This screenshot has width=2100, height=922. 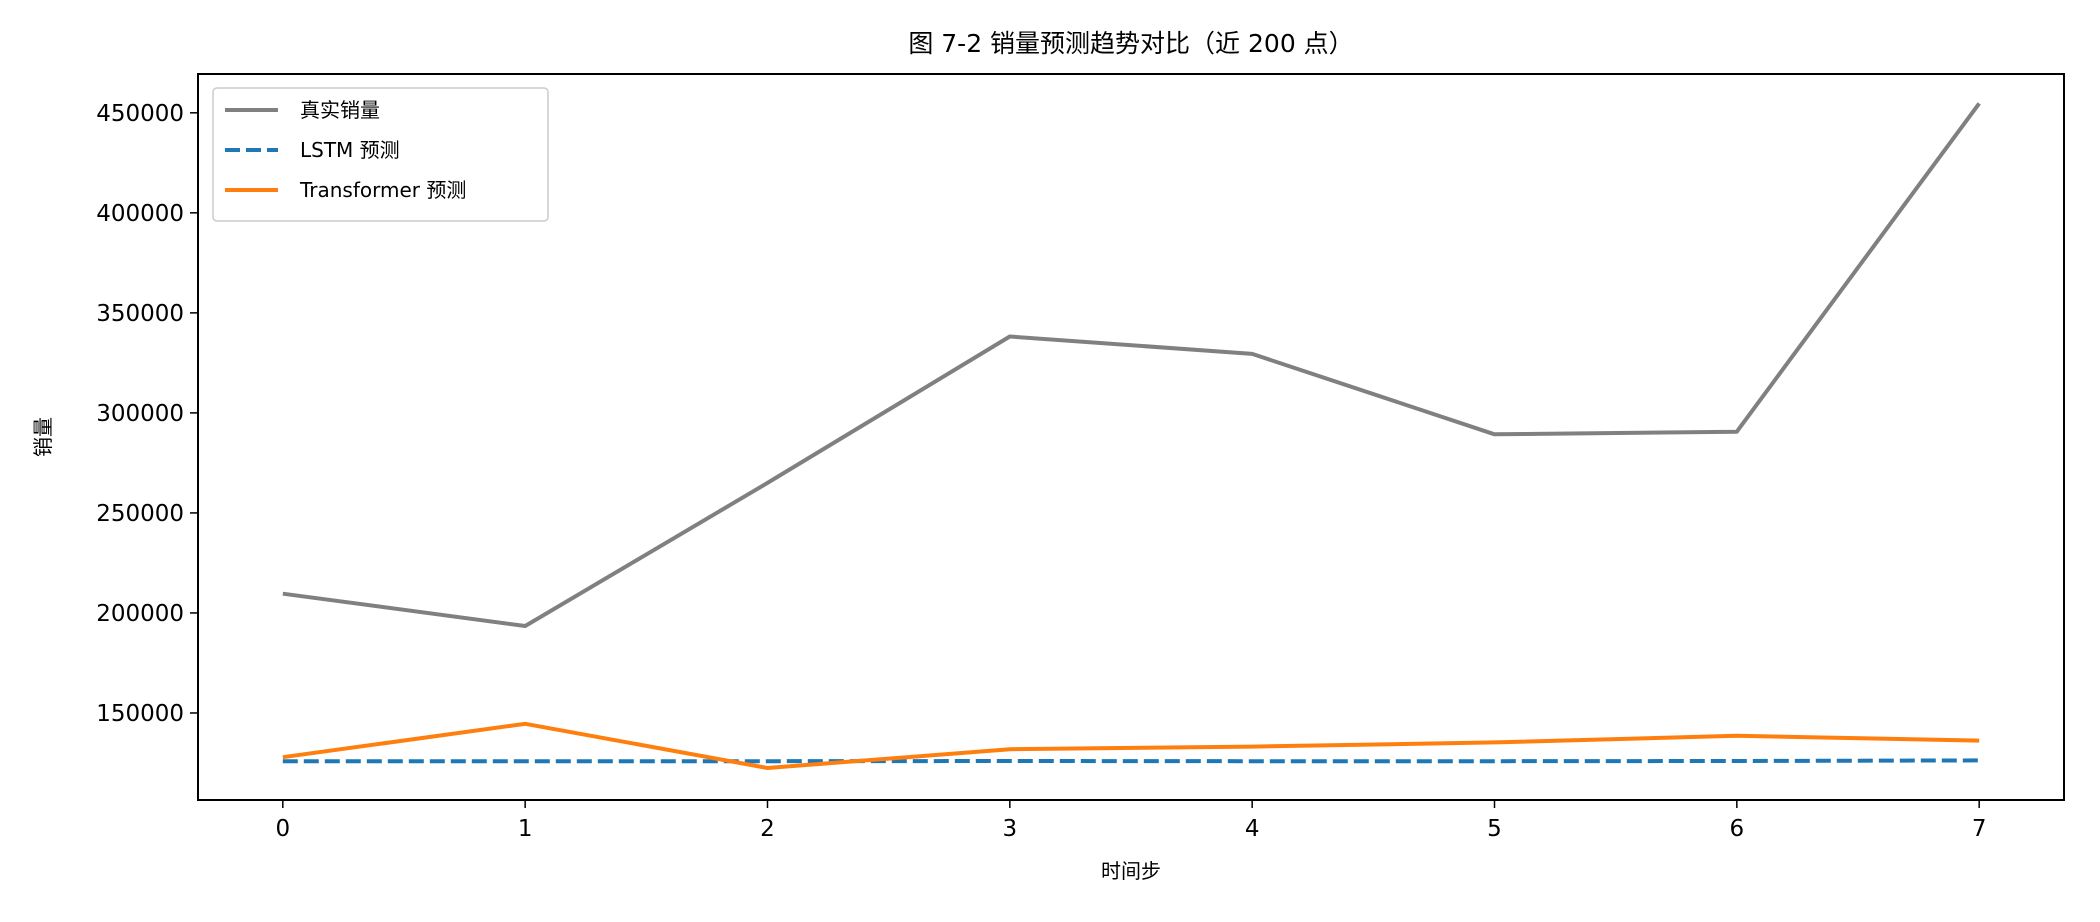 I want to click on y-tick-label: 300000, so click(x=140, y=414).